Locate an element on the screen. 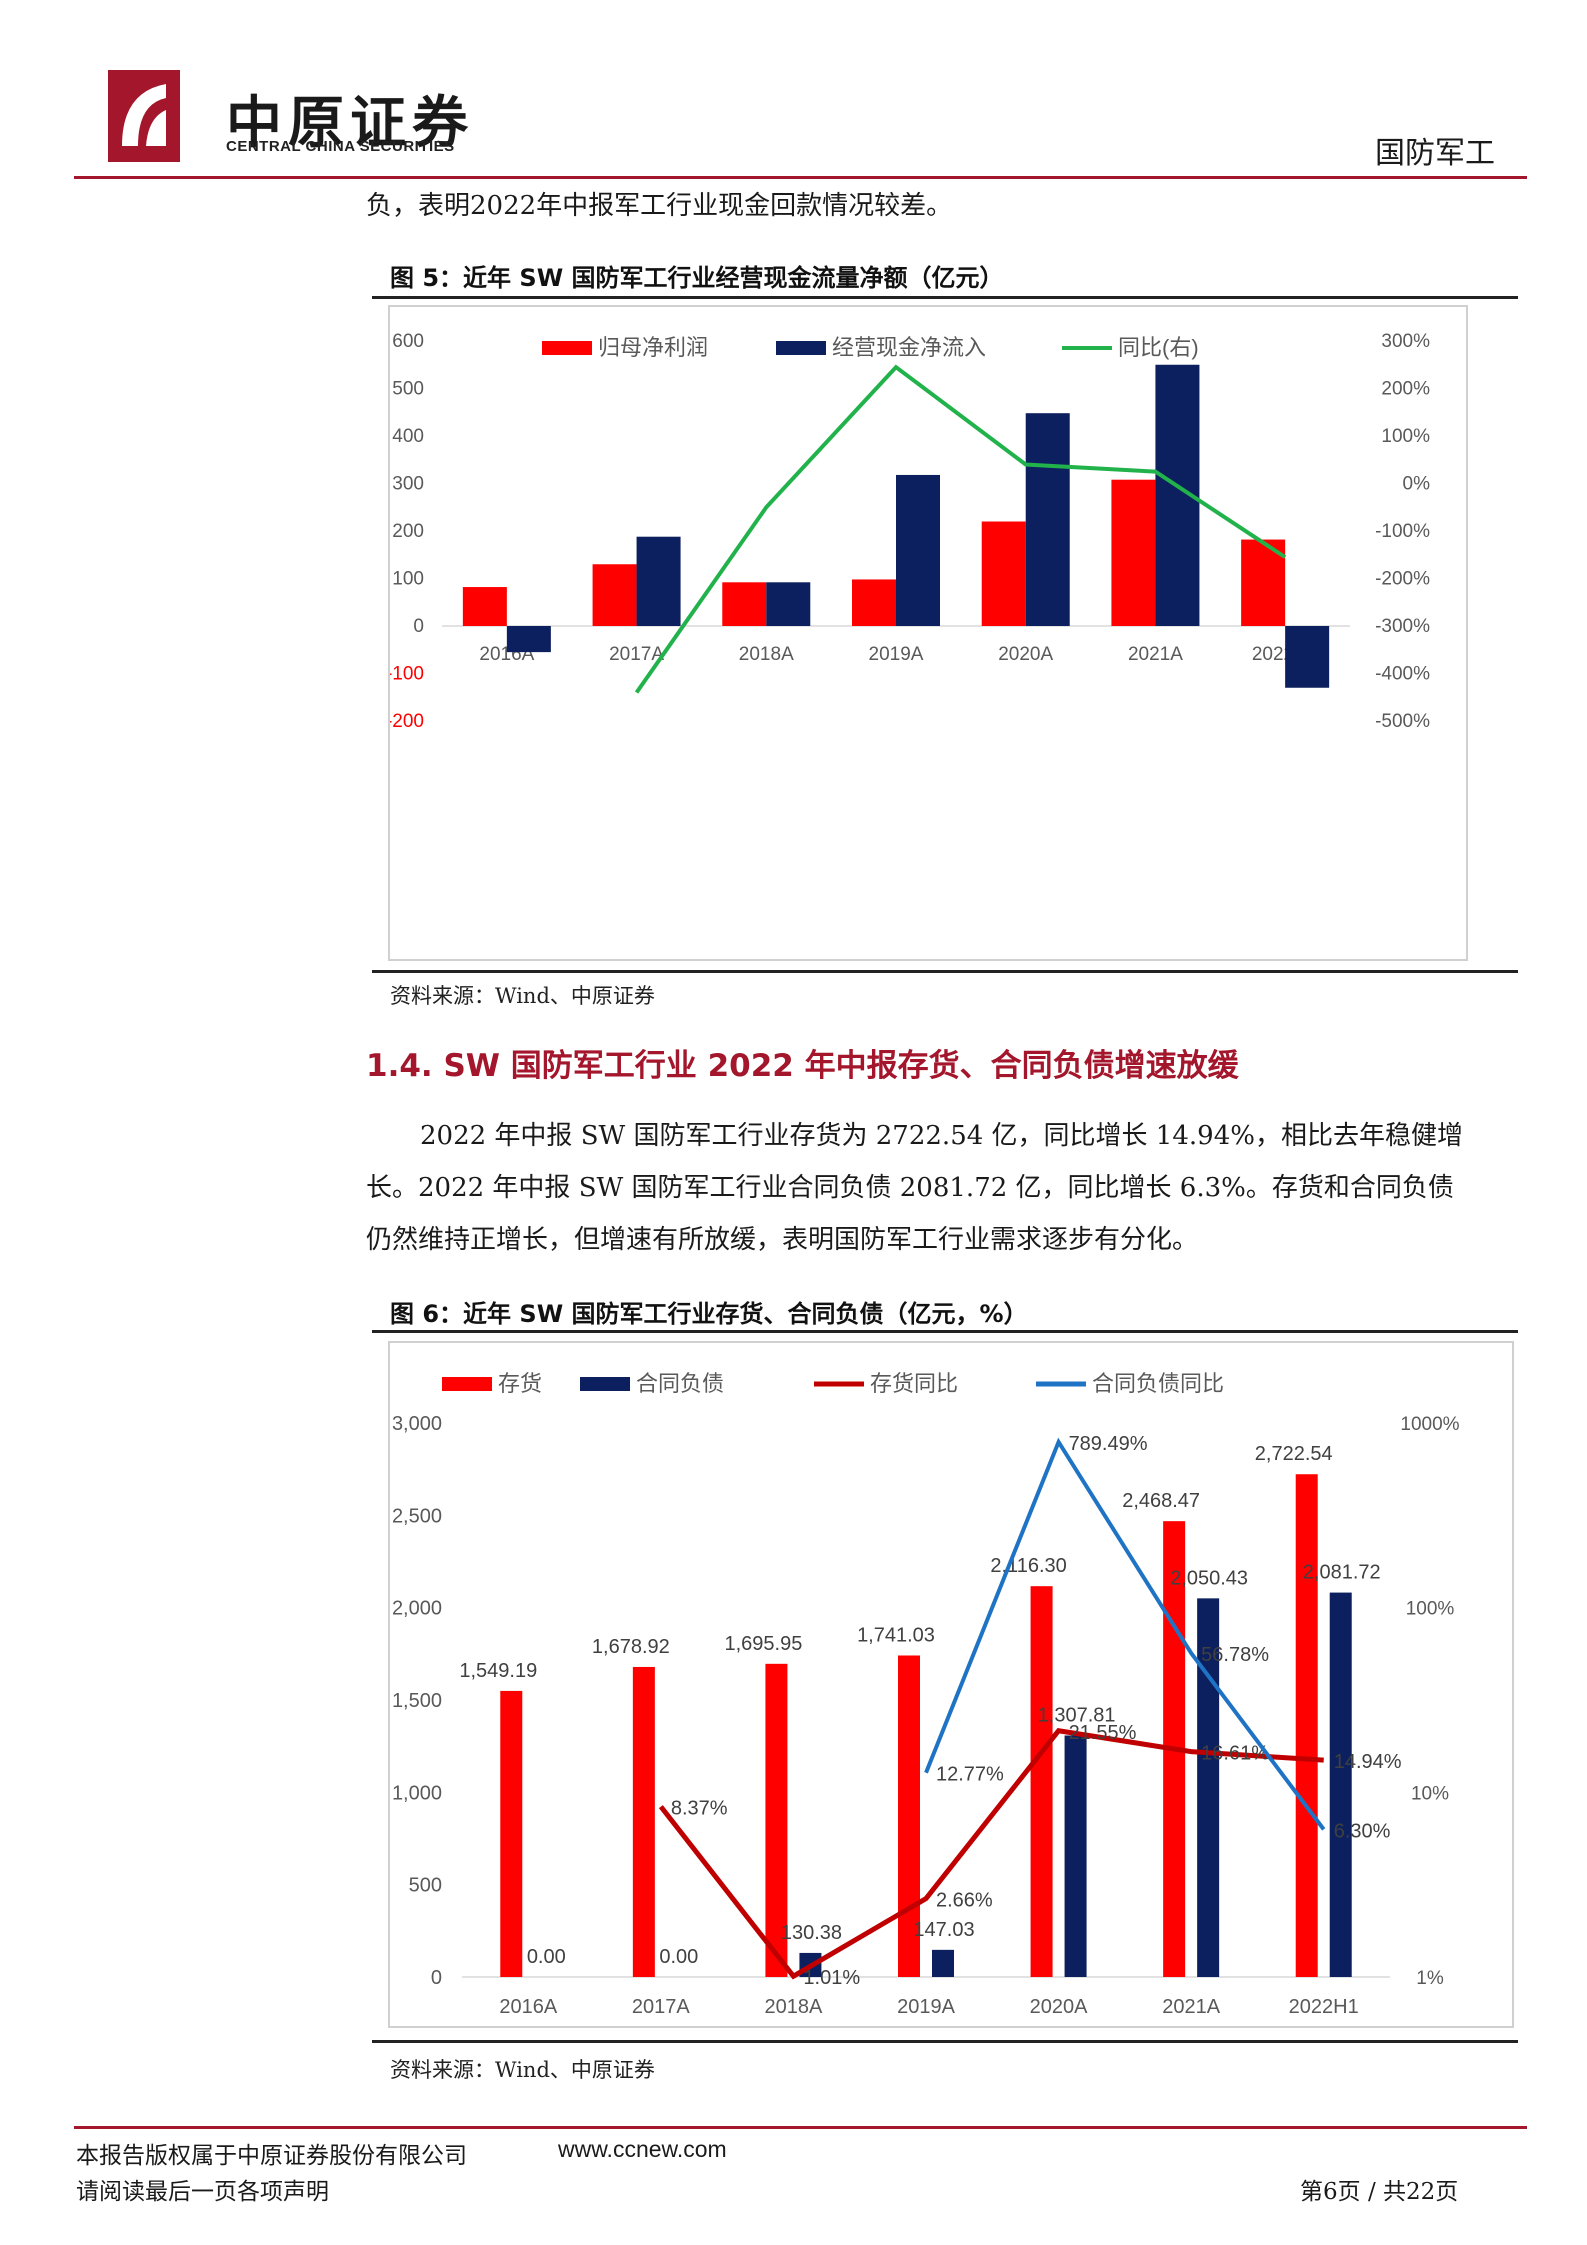 This screenshot has height=2245, width=1587. bar-data-label: 2,050.43 is located at coordinates (1209, 1578).